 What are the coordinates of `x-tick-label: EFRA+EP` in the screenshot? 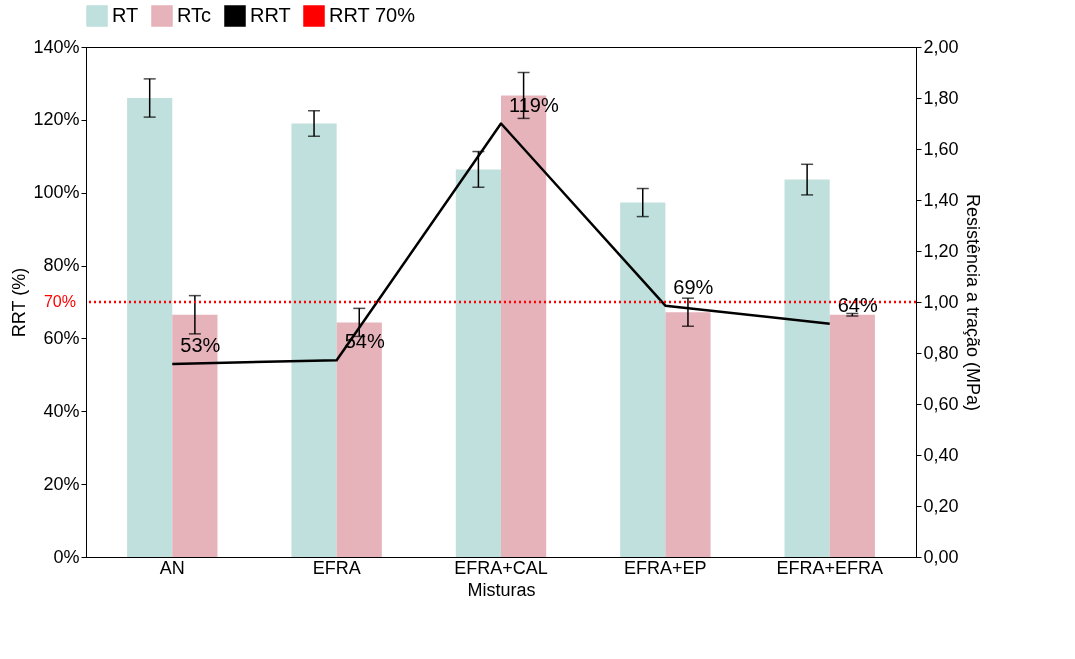 It's located at (665, 567).